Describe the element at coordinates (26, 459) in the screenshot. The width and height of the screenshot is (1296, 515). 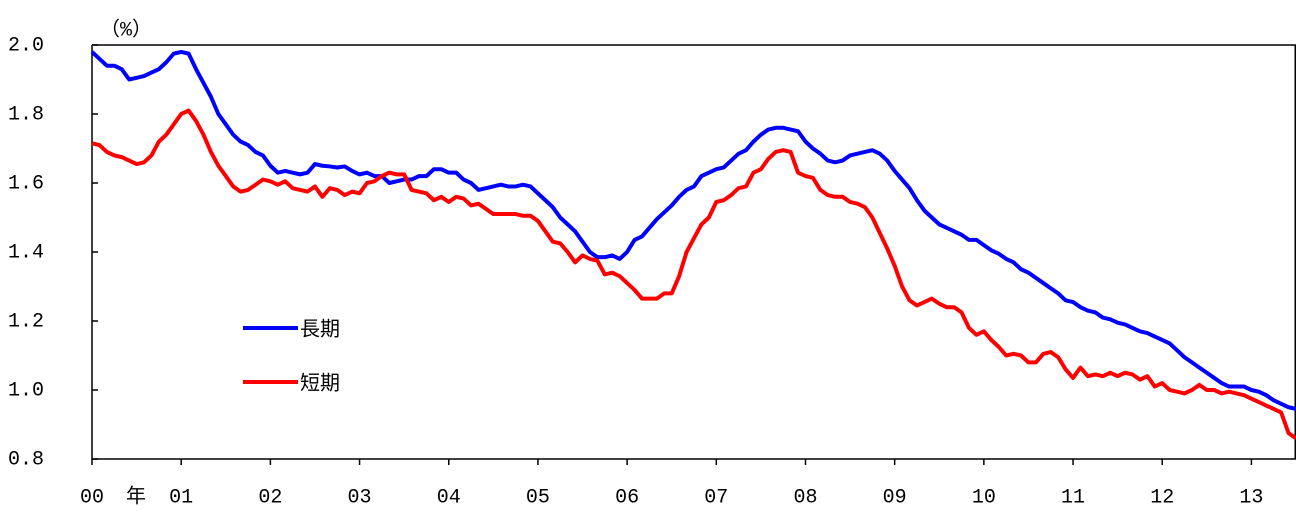
I see `y-tick-label: 0.8` at that location.